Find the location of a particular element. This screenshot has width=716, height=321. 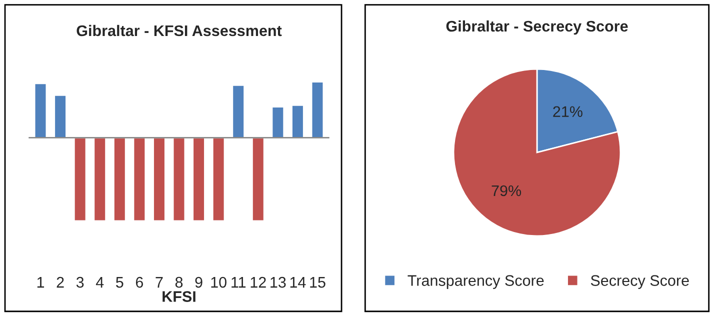

x-tick-label: 8 is located at coordinates (179, 282).